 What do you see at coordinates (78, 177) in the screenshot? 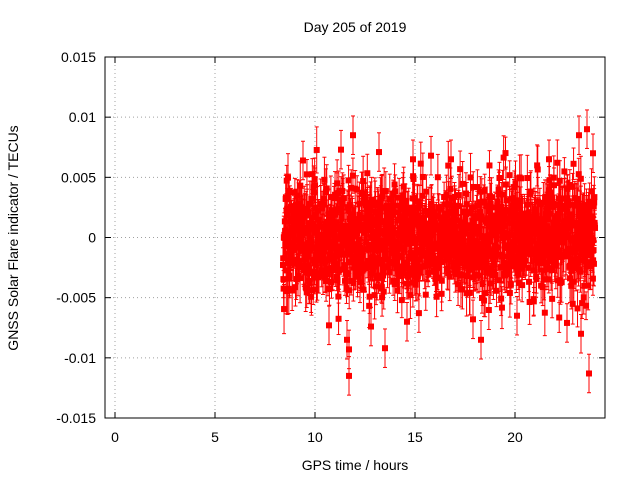
I see `y-tick-label: 0.005` at bounding box center [78, 177].